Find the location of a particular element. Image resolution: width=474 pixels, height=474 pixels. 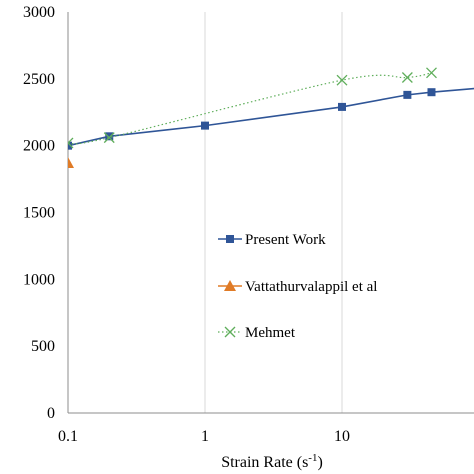

series-line is located at coordinates (250, 108).